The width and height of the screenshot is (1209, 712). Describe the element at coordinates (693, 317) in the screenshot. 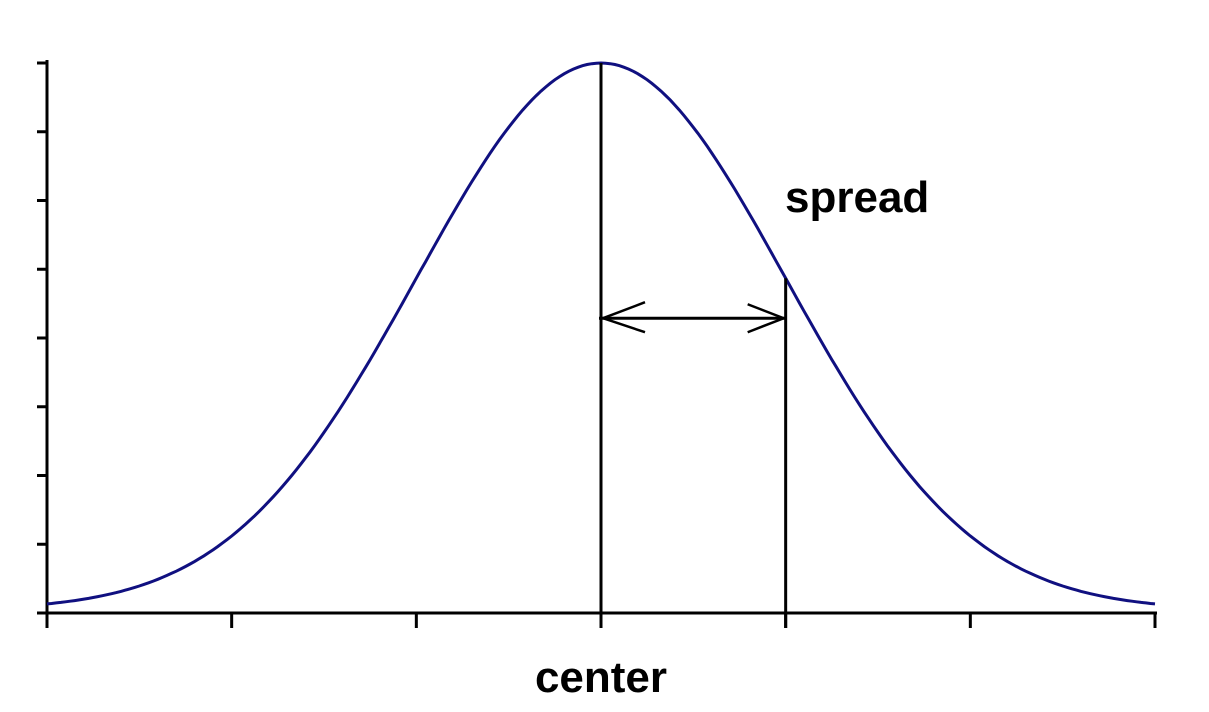

I see `spread-arrow` at that location.